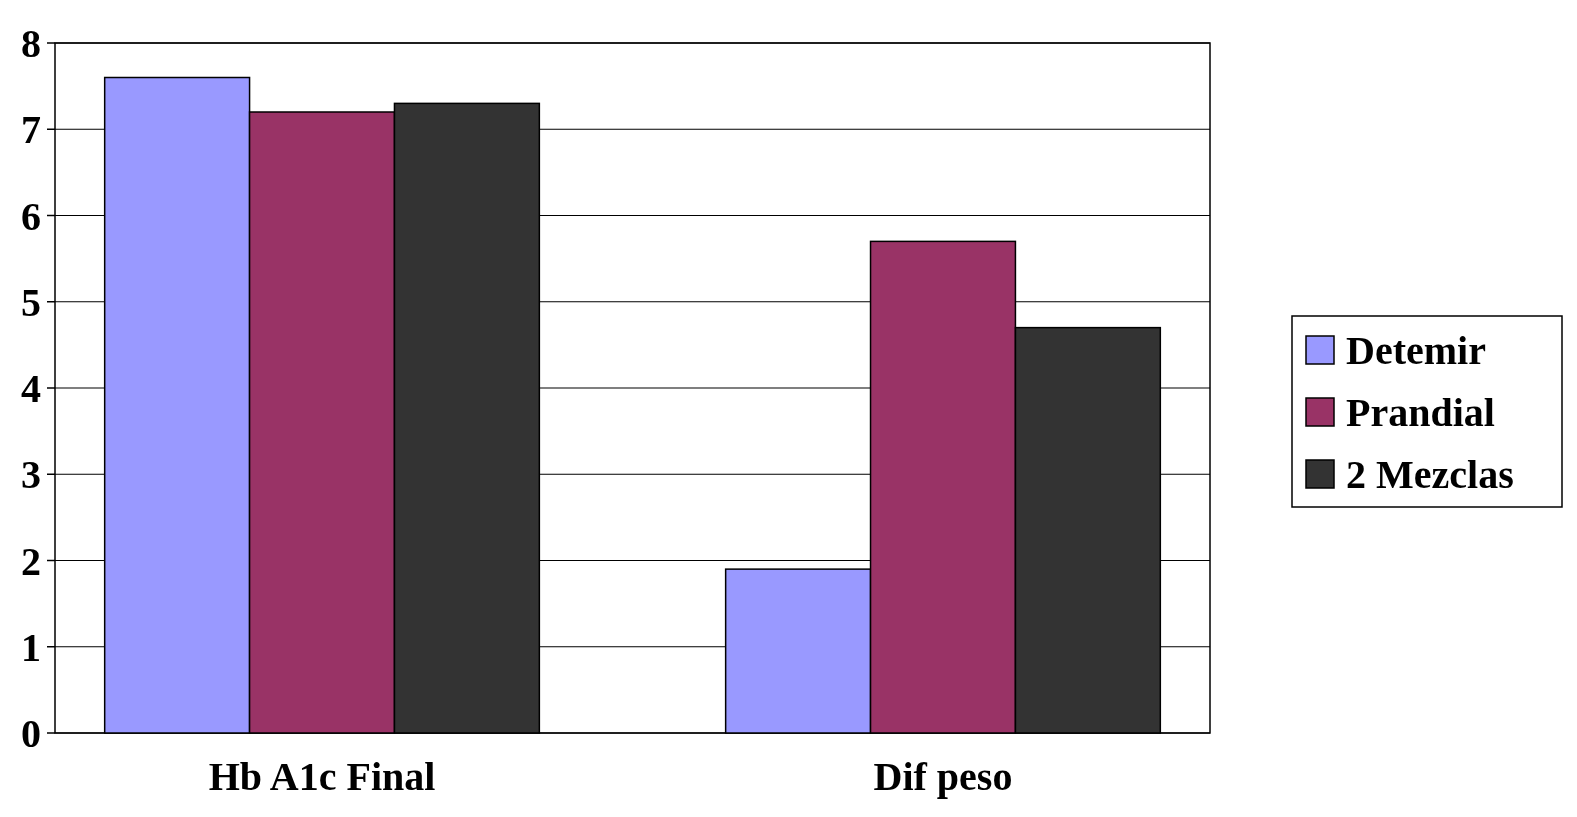 The height and width of the screenshot is (817, 1577). I want to click on y-tick-label: 6, so click(31, 216).